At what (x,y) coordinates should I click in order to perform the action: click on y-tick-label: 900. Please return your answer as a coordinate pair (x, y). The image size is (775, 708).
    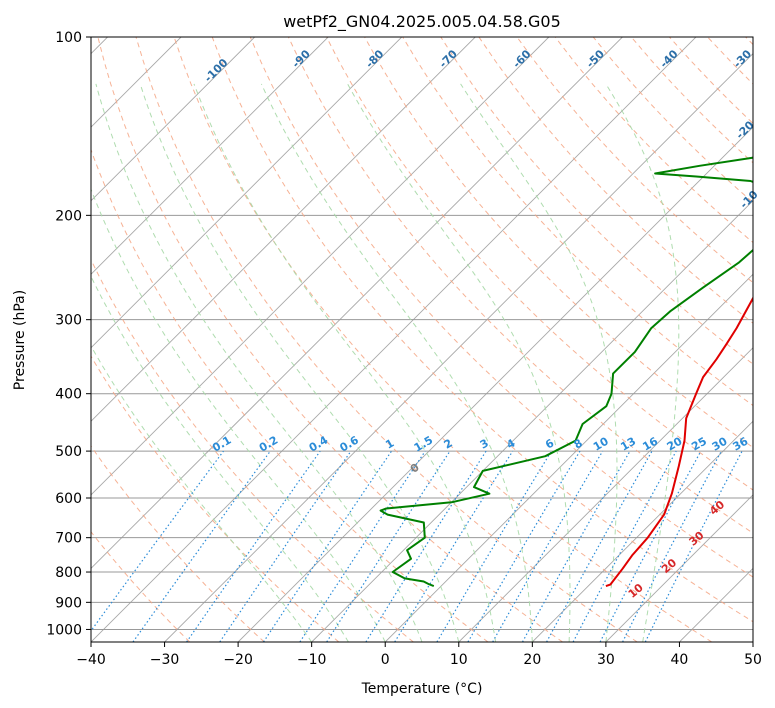
    Looking at the image, I should click on (68, 603).